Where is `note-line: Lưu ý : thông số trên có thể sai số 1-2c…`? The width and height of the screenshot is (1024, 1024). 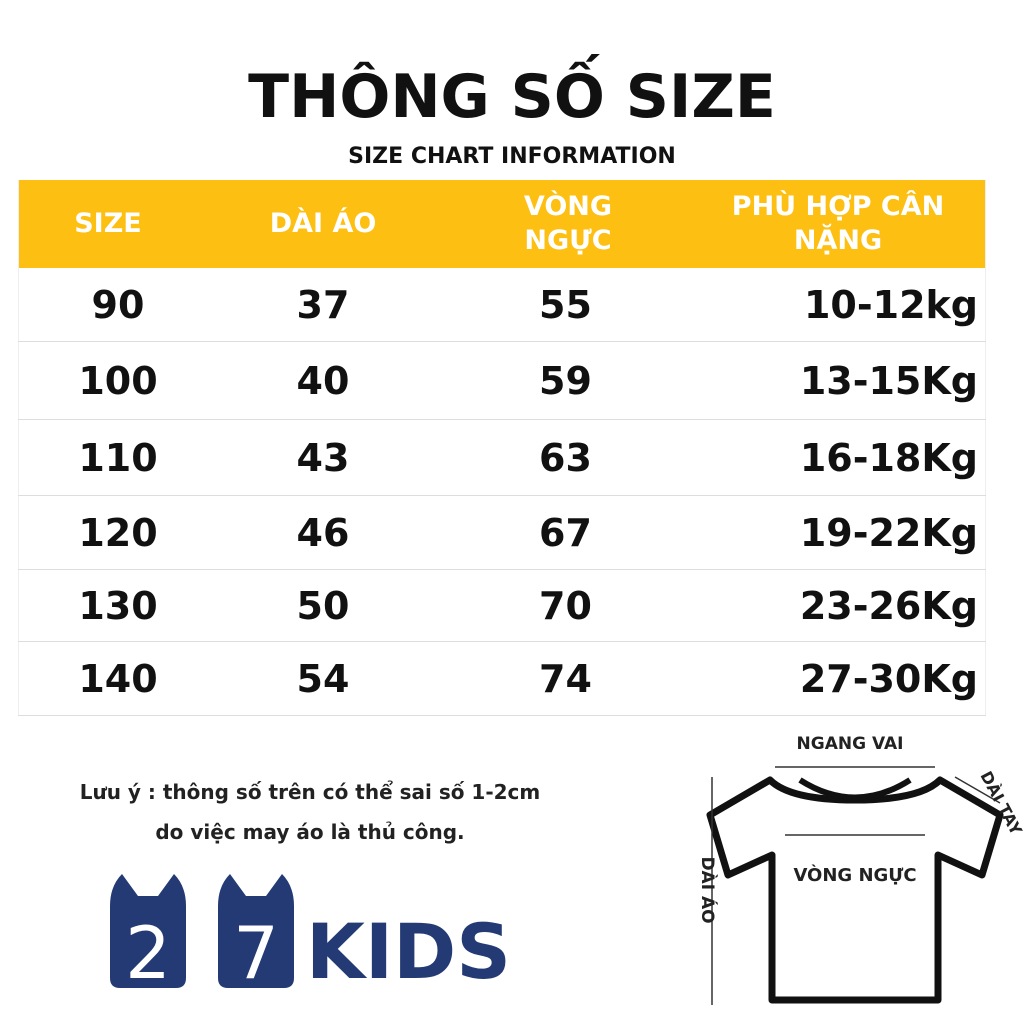
note-line: Lưu ý : thông số trên có thể sai số 1-2c… is located at coordinates (310, 792).